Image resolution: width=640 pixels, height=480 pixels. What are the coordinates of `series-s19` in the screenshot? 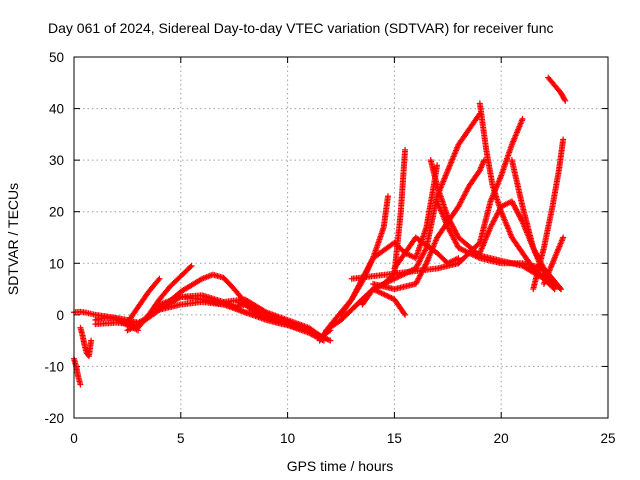 It's located at (261, 312).